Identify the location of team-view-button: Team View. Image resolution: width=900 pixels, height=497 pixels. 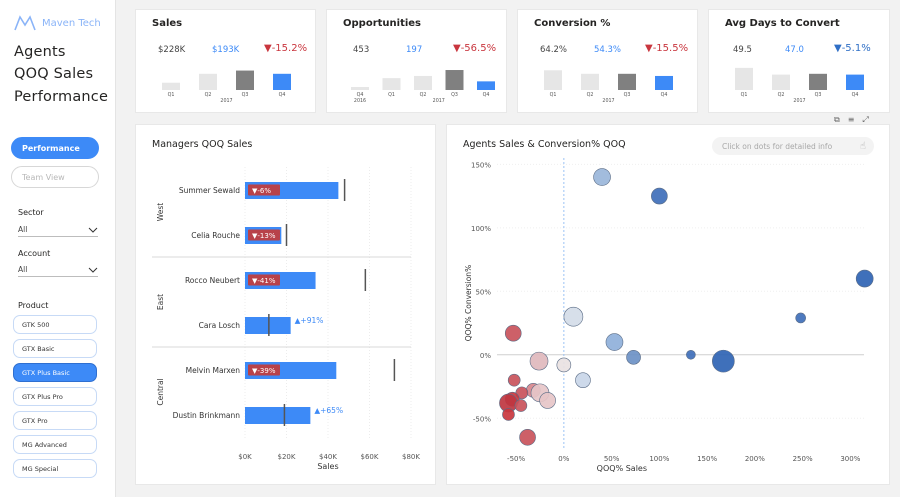
(55, 177).